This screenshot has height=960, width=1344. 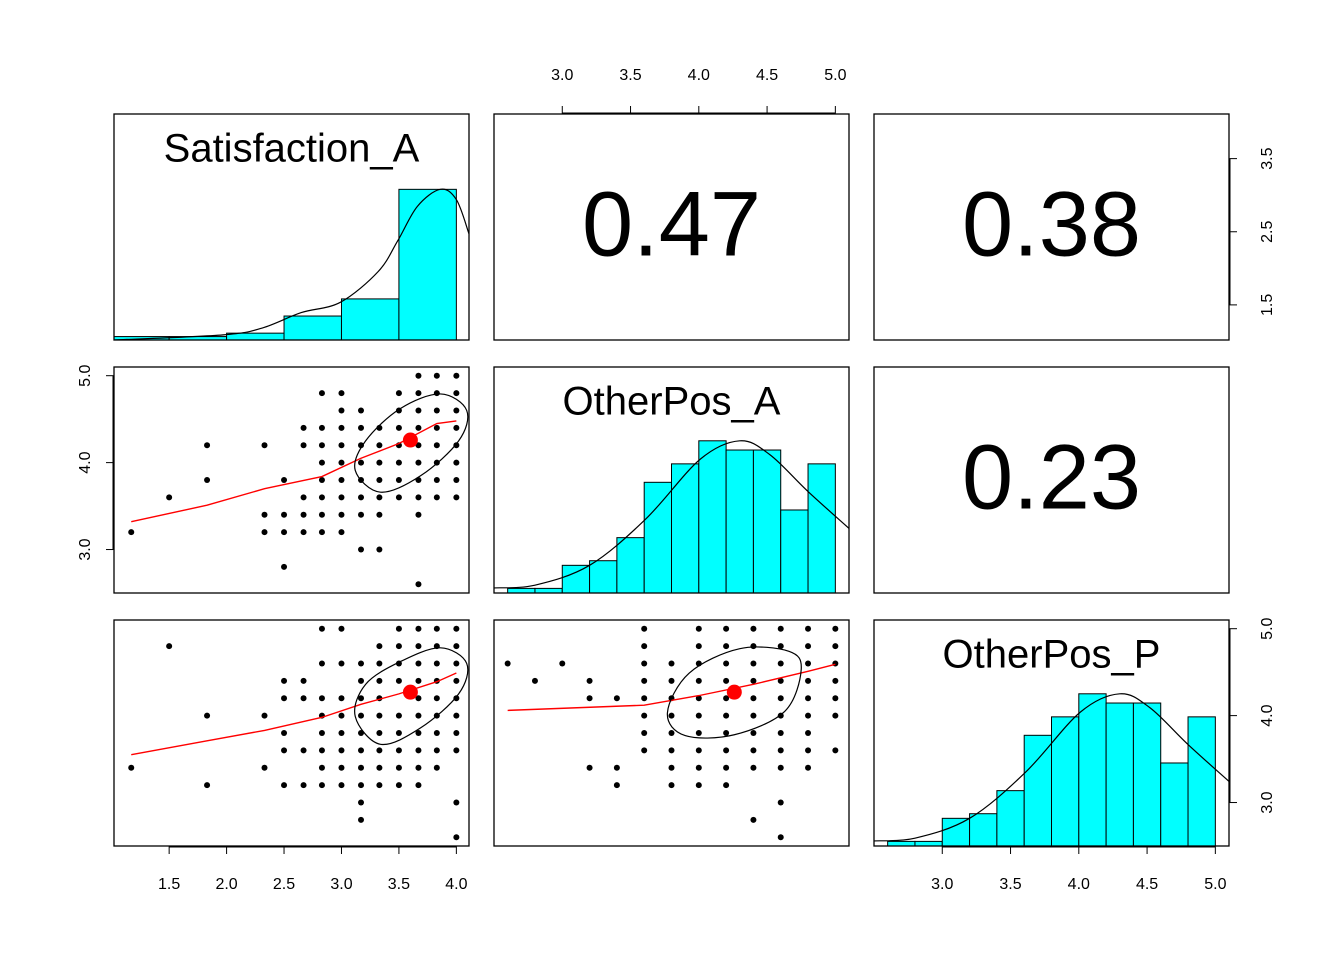 I want to click on y-tick-label: 4.0, so click(x=1267, y=715).